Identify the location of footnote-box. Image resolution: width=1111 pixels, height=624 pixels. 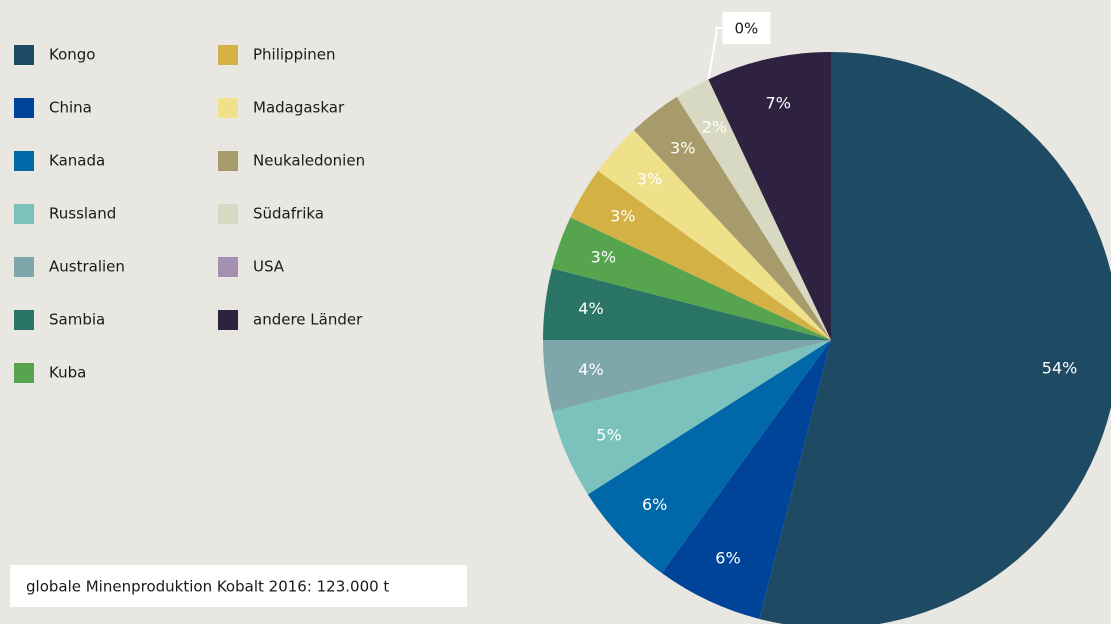
(238, 586).